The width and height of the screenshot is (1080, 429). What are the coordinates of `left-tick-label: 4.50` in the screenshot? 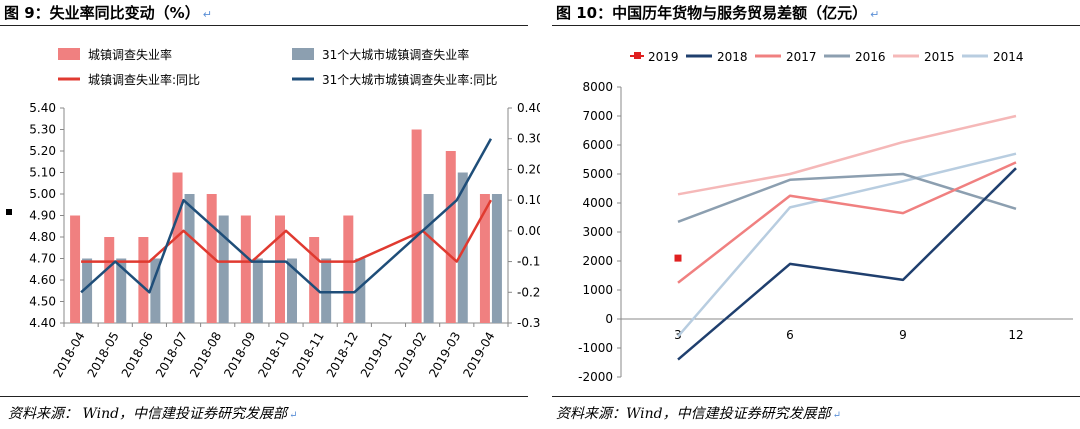 It's located at (42, 302).